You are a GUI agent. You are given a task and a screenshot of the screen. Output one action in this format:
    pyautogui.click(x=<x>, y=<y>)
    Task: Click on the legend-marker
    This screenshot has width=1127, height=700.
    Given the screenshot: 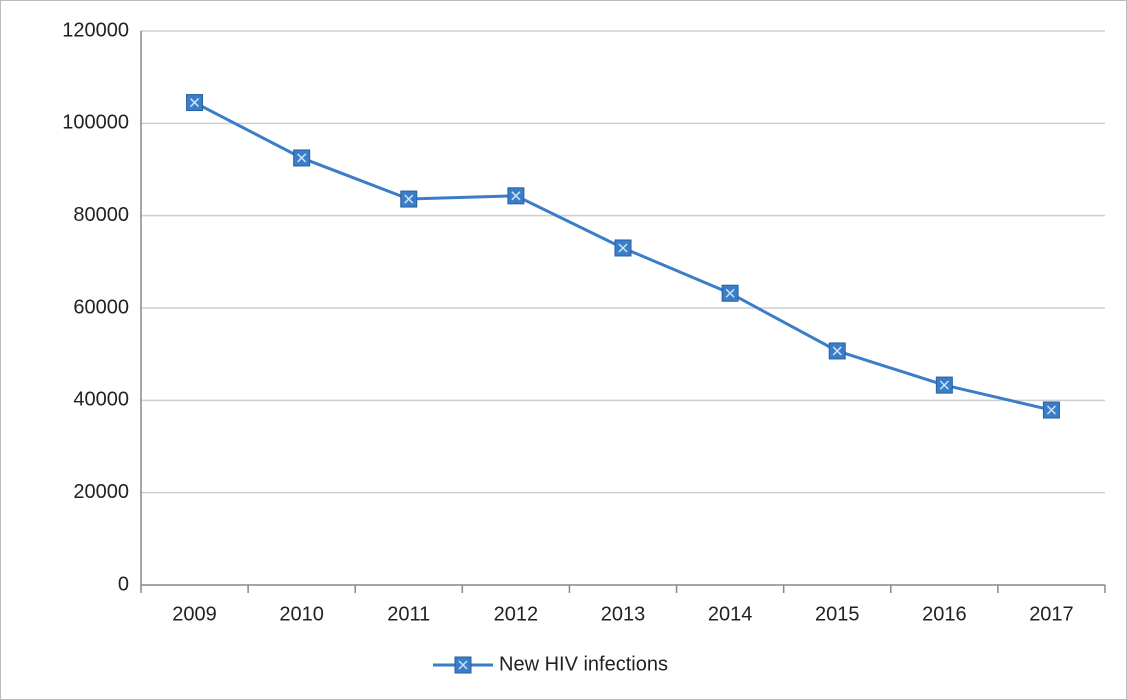 What is the action you would take?
    pyautogui.click(x=463, y=665)
    